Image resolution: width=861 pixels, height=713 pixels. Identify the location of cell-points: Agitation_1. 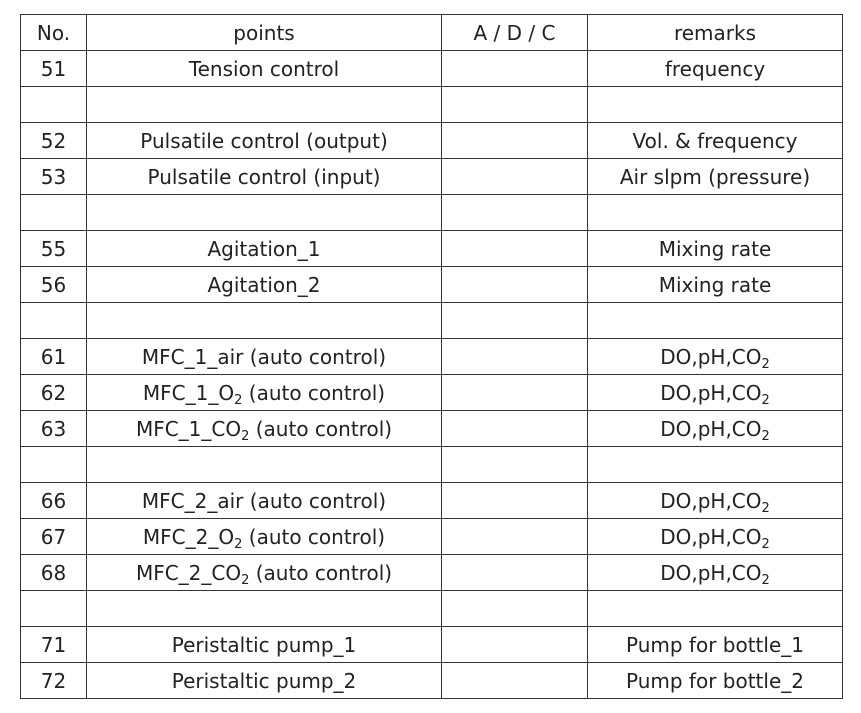
(264, 248).